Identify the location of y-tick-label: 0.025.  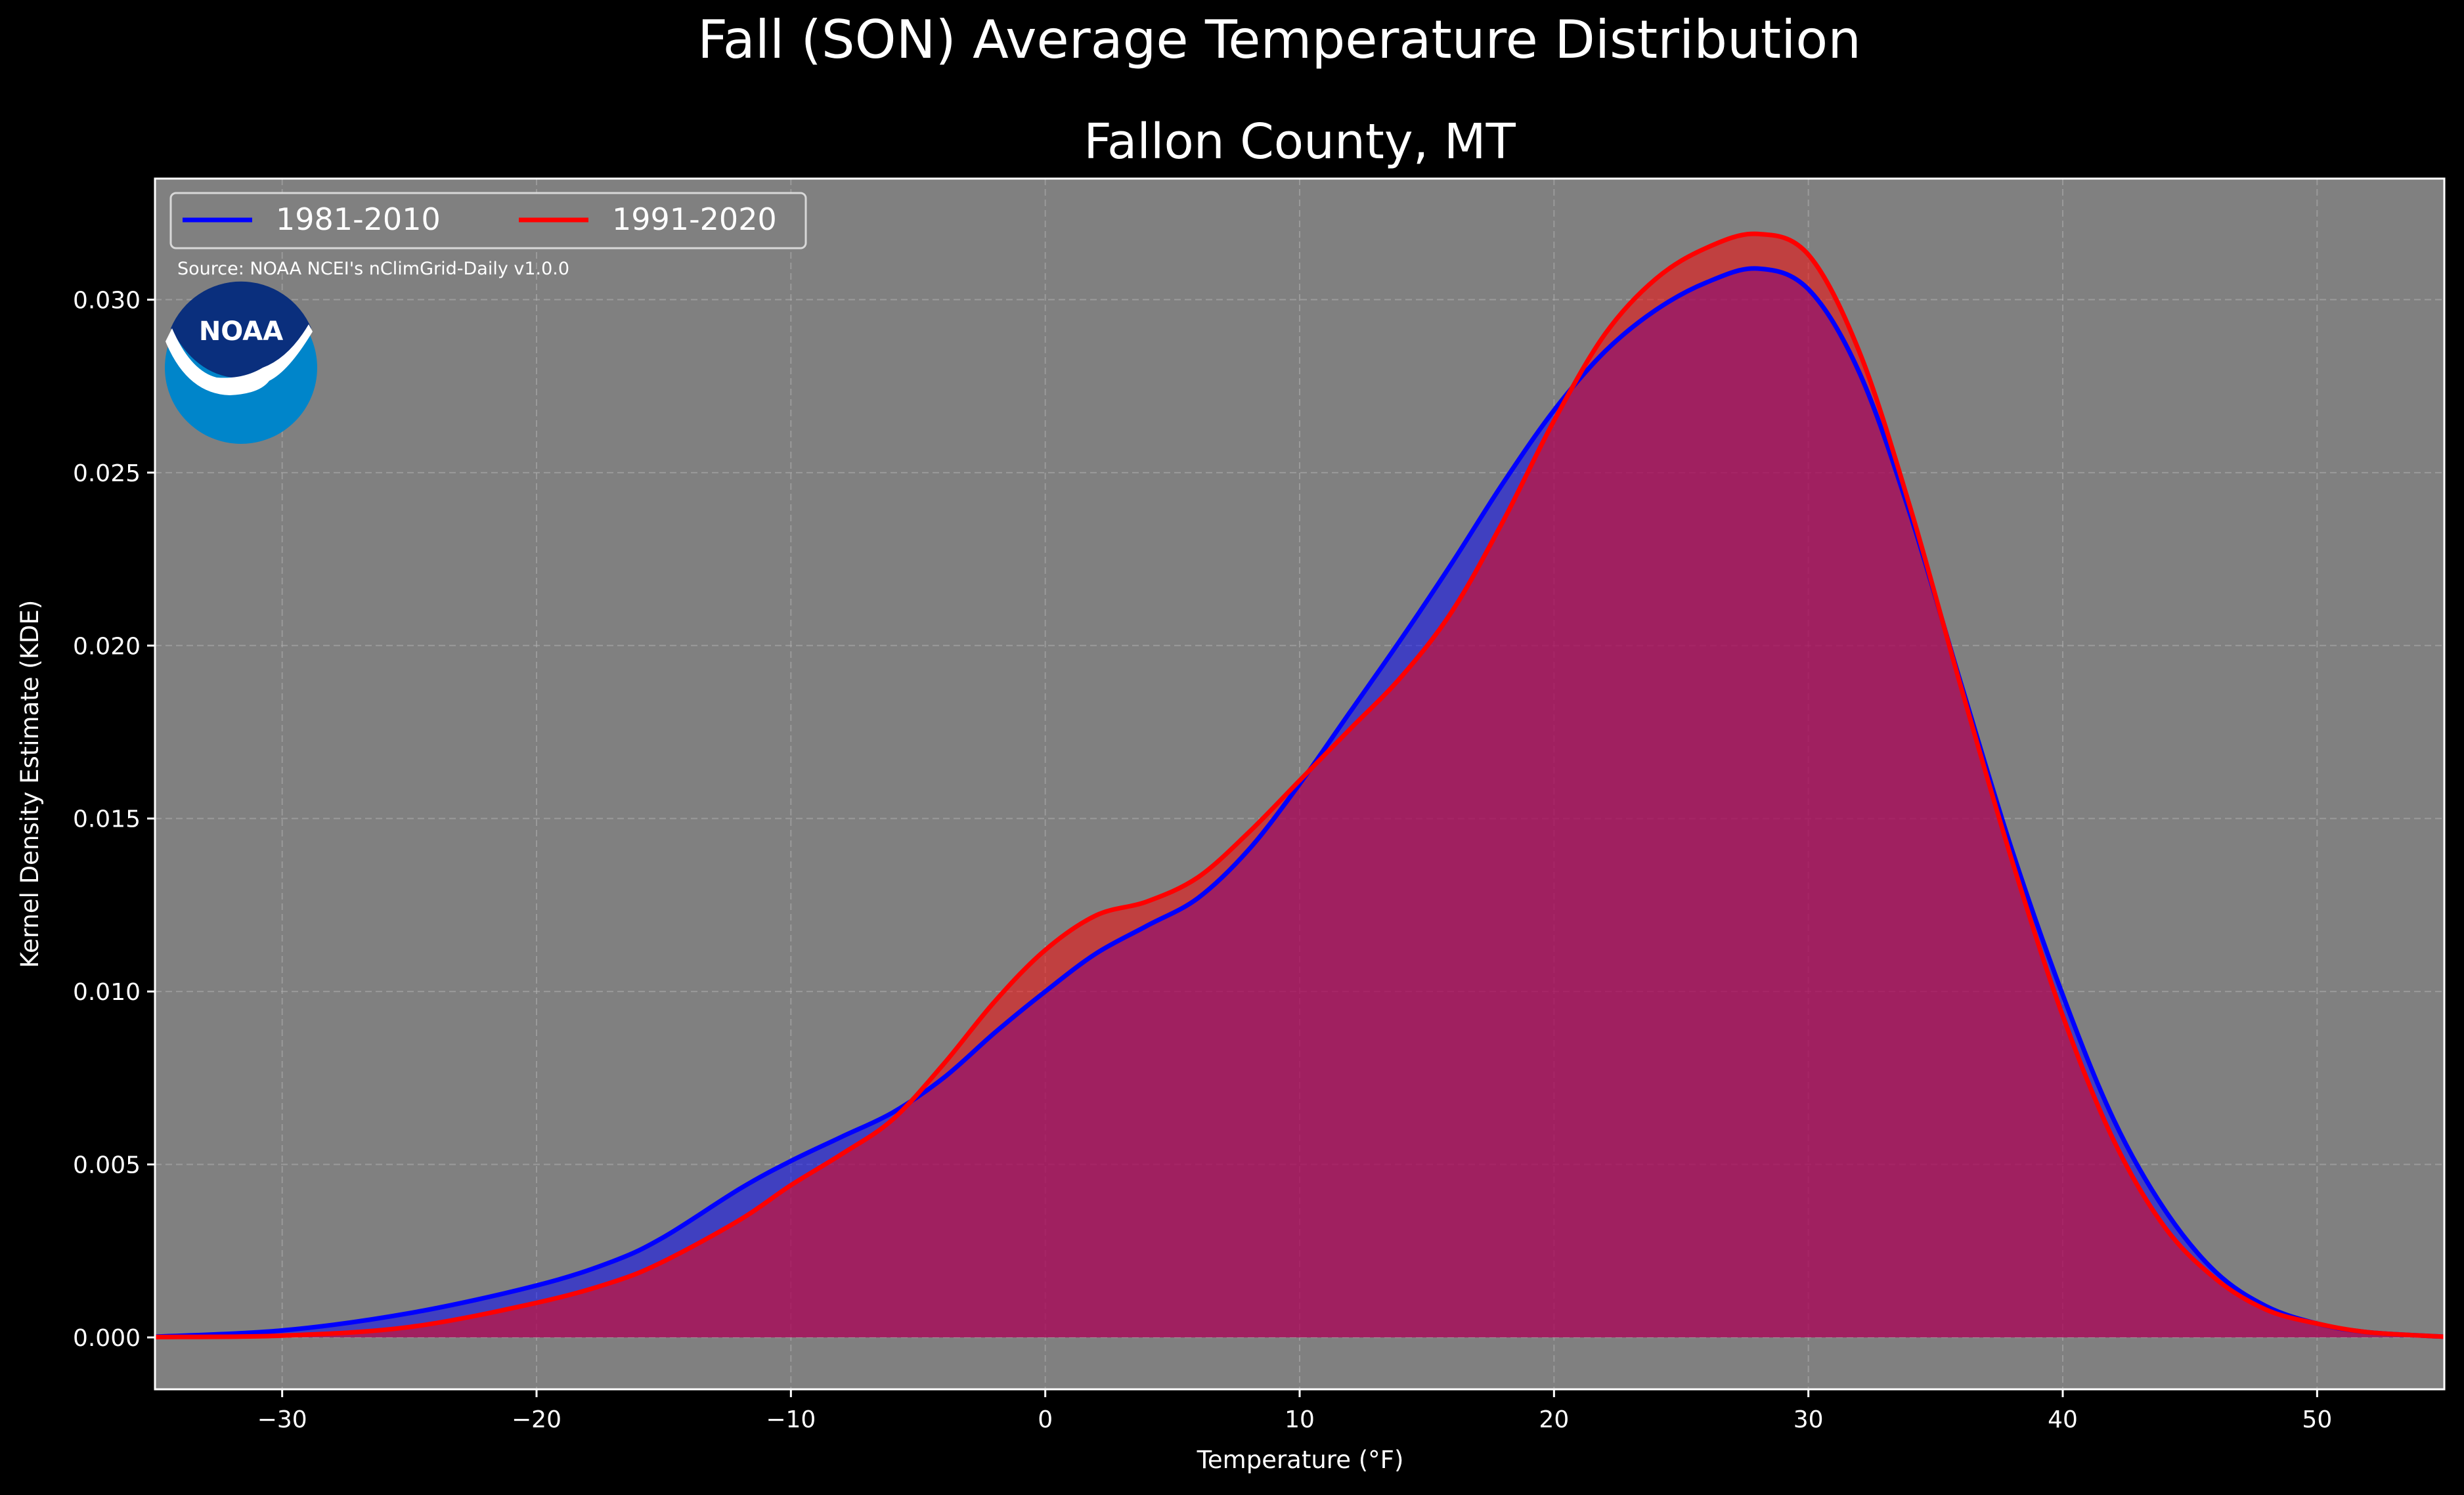
(107, 473).